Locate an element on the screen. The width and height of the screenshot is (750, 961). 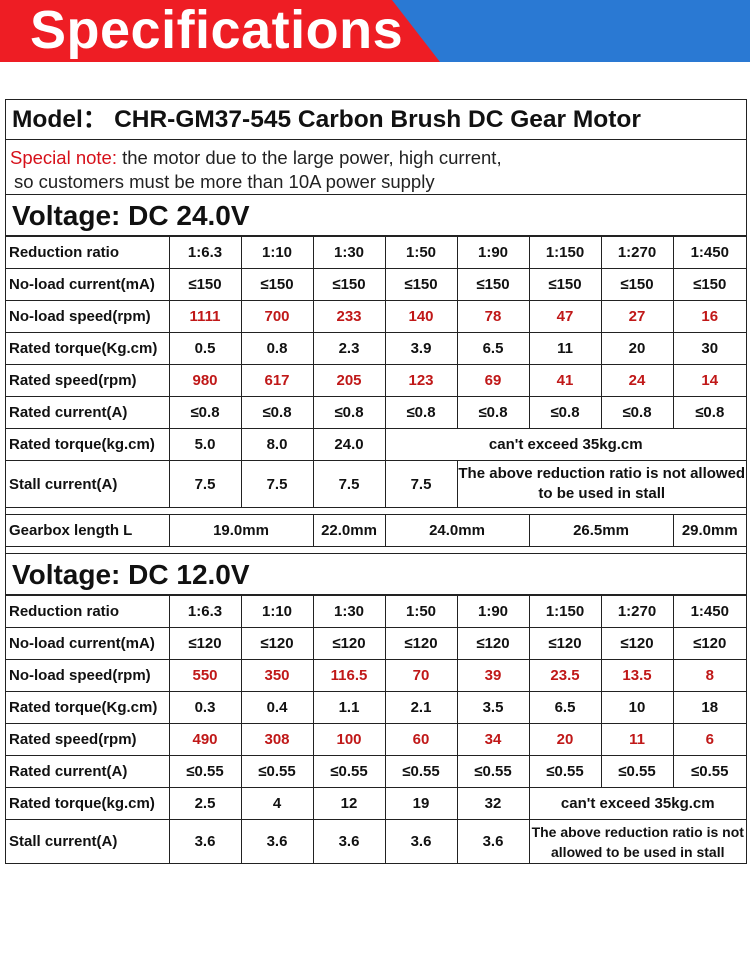
cell-value: 0.5 is located at coordinates (205, 348).